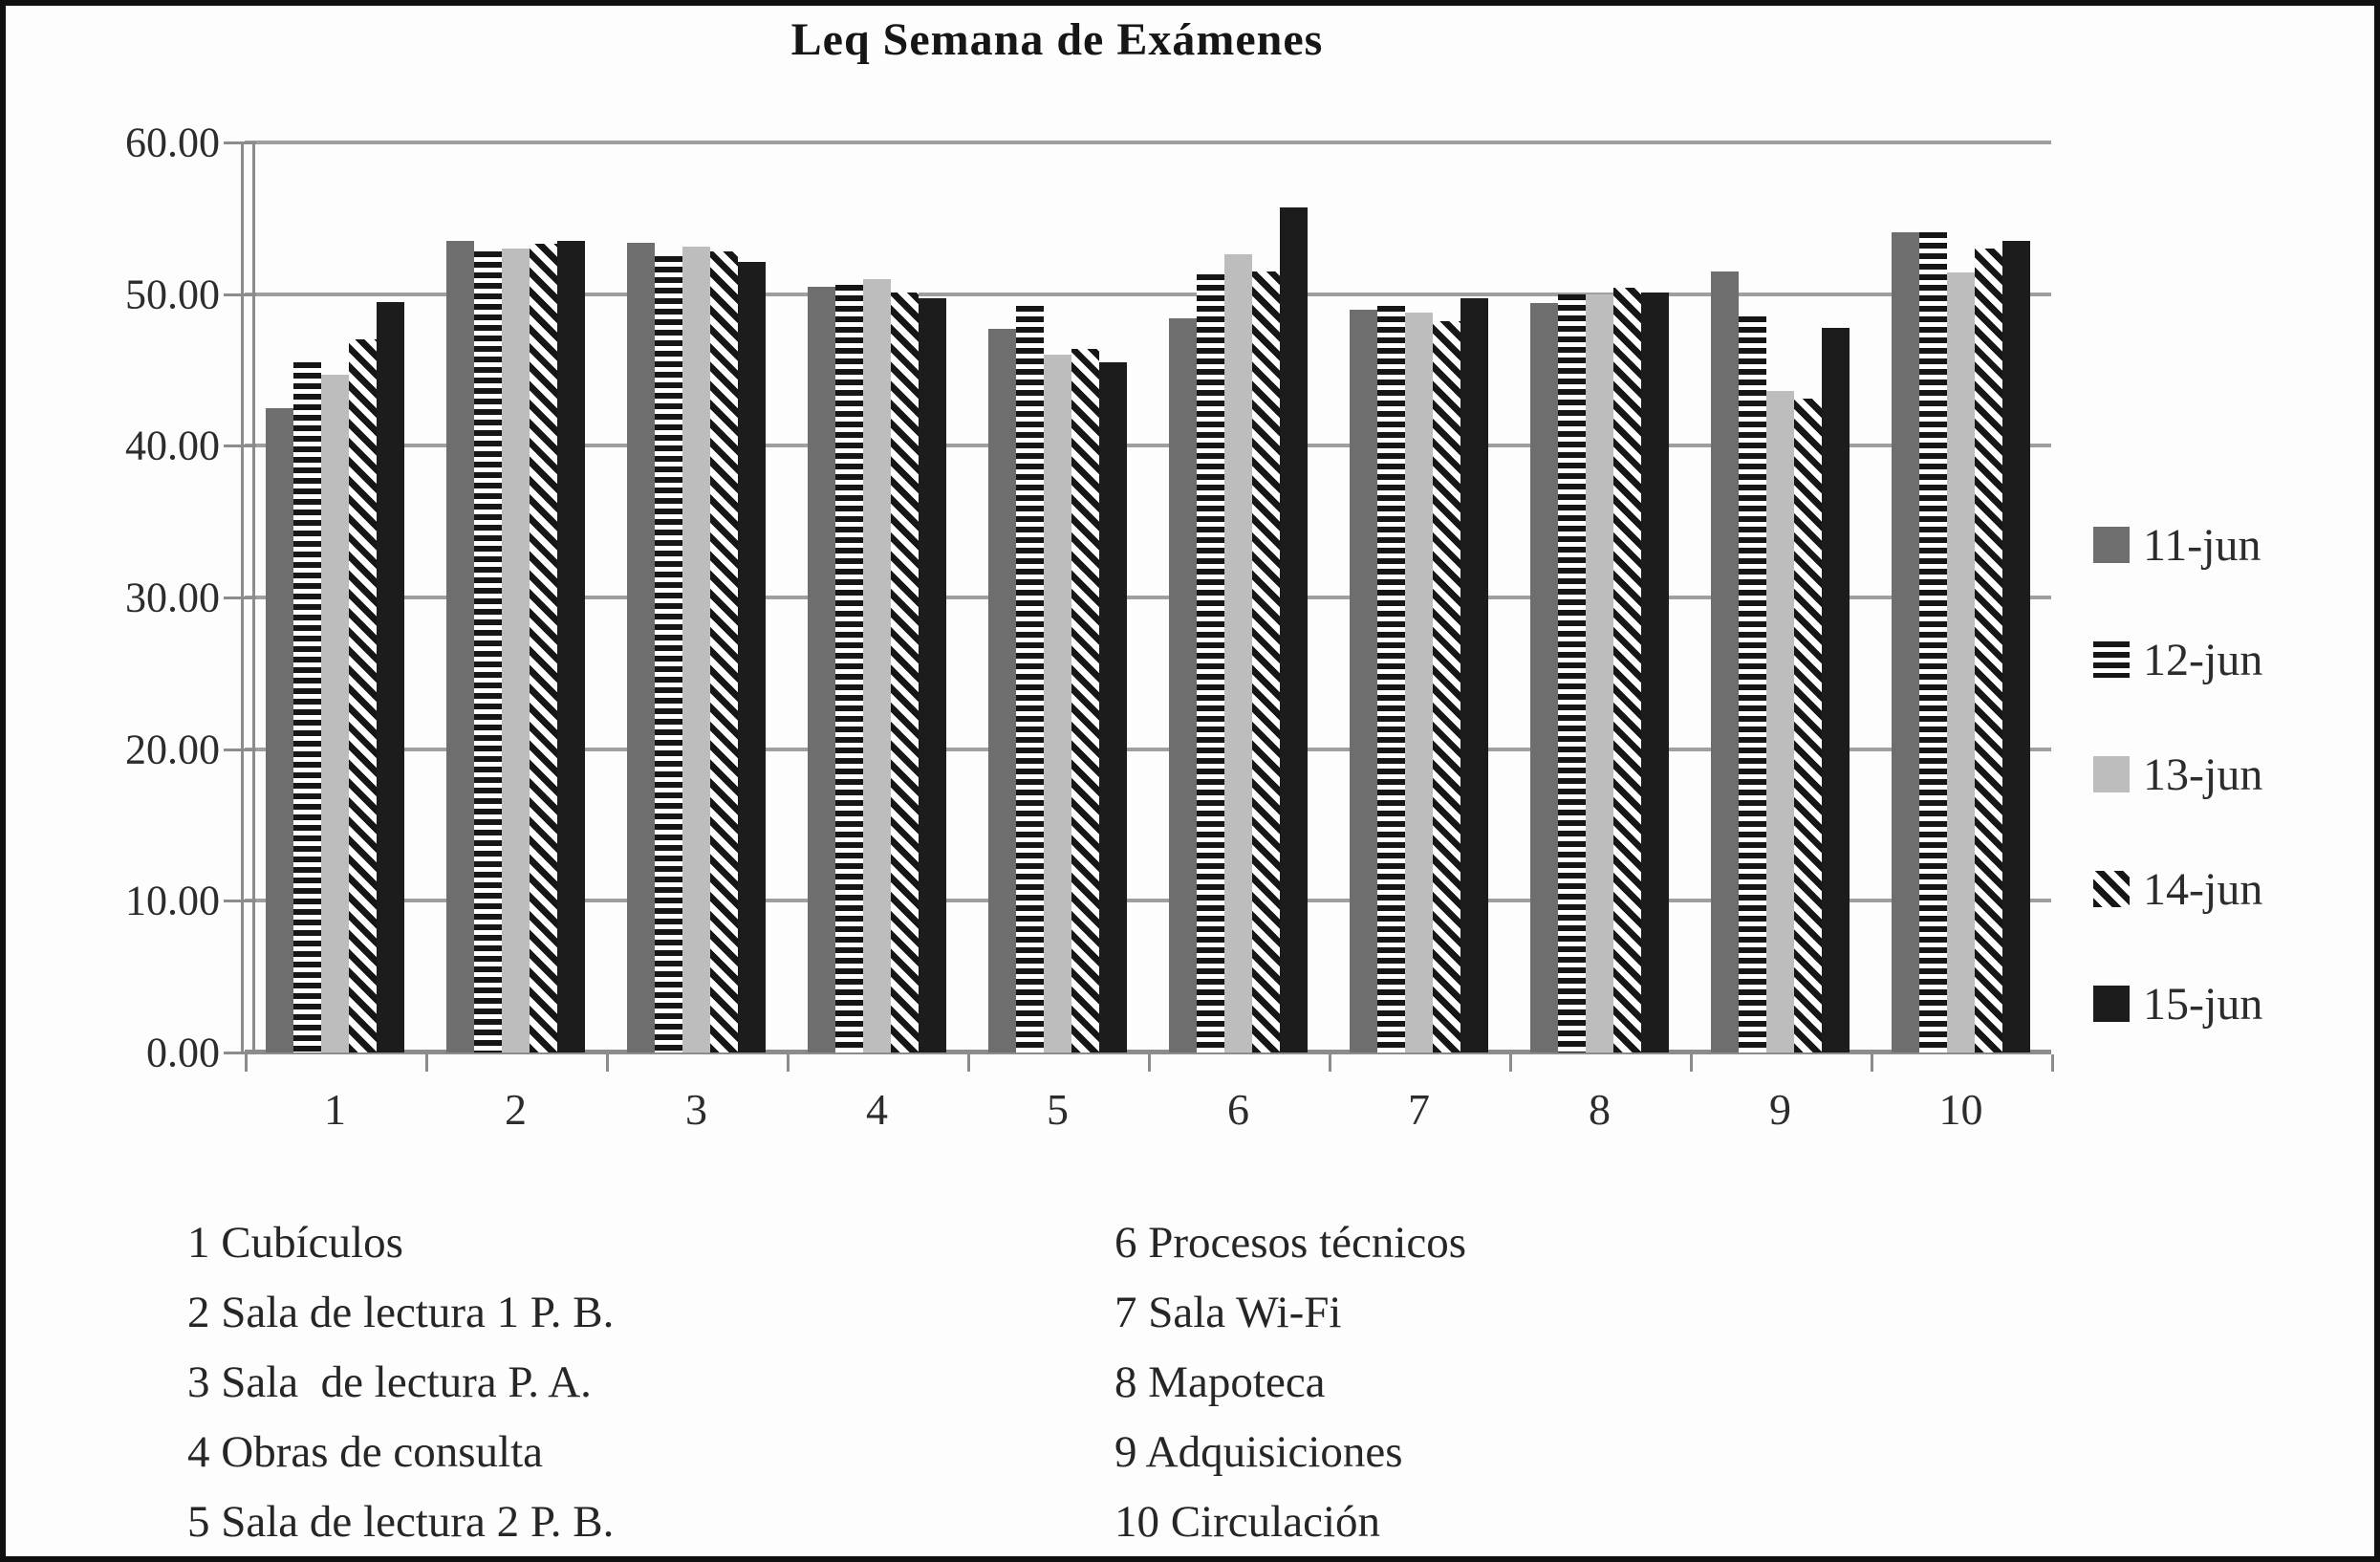 This screenshot has height=1562, width=2380. What do you see at coordinates (113, 597) in the screenshot?
I see `y-axis-labels: 60.00 50.00 40.00 30.00 20.00 10.00 0.00` at bounding box center [113, 597].